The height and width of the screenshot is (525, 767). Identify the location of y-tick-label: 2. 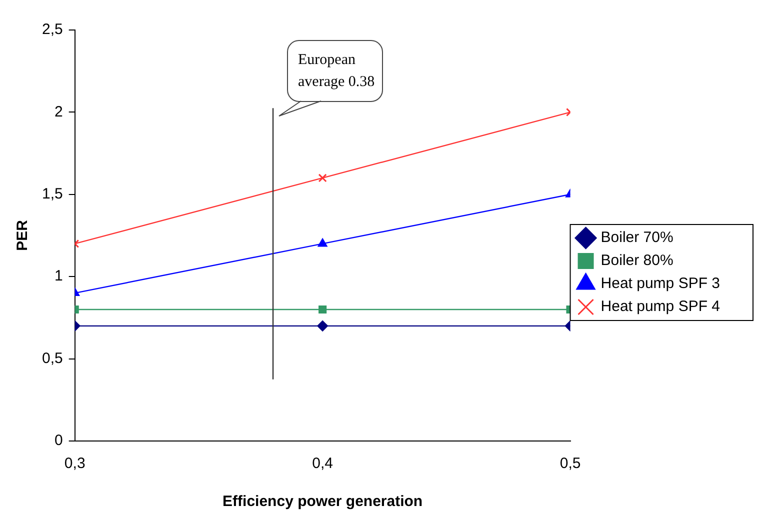
(58, 111).